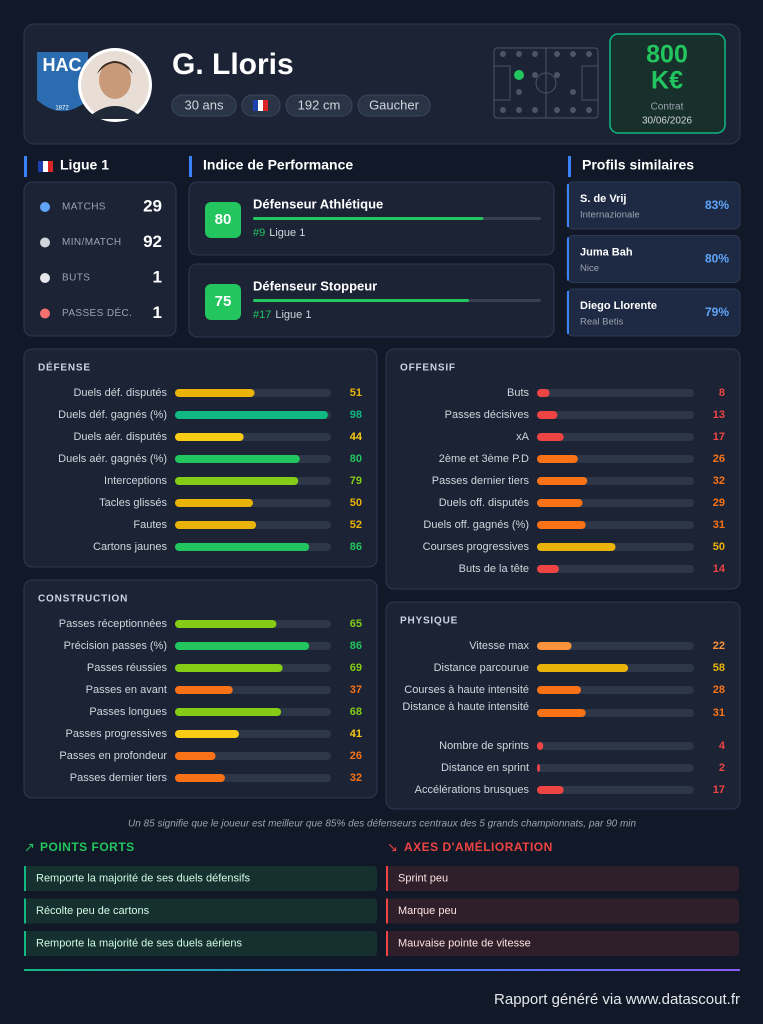 The image size is (763, 1024). What do you see at coordinates (356, 525) in the screenshot?
I see `stat-value: 52` at bounding box center [356, 525].